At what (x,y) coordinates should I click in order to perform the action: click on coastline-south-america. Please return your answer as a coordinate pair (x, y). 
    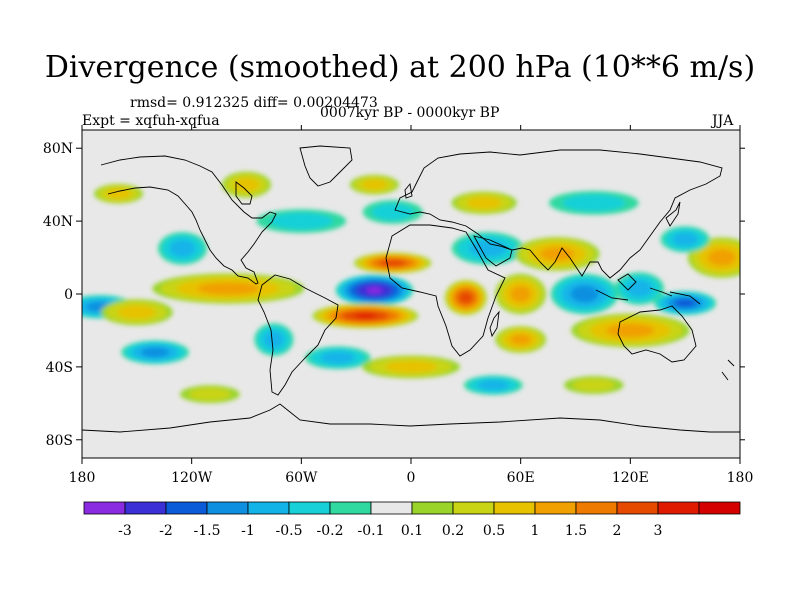
    Looking at the image, I should click on (298, 335).